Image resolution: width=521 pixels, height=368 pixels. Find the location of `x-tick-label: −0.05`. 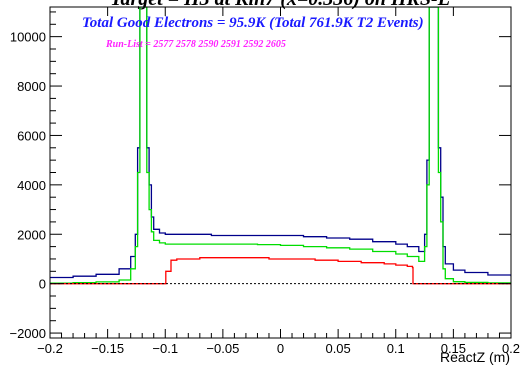

x-tick-label: −0.05 is located at coordinates (222, 348).